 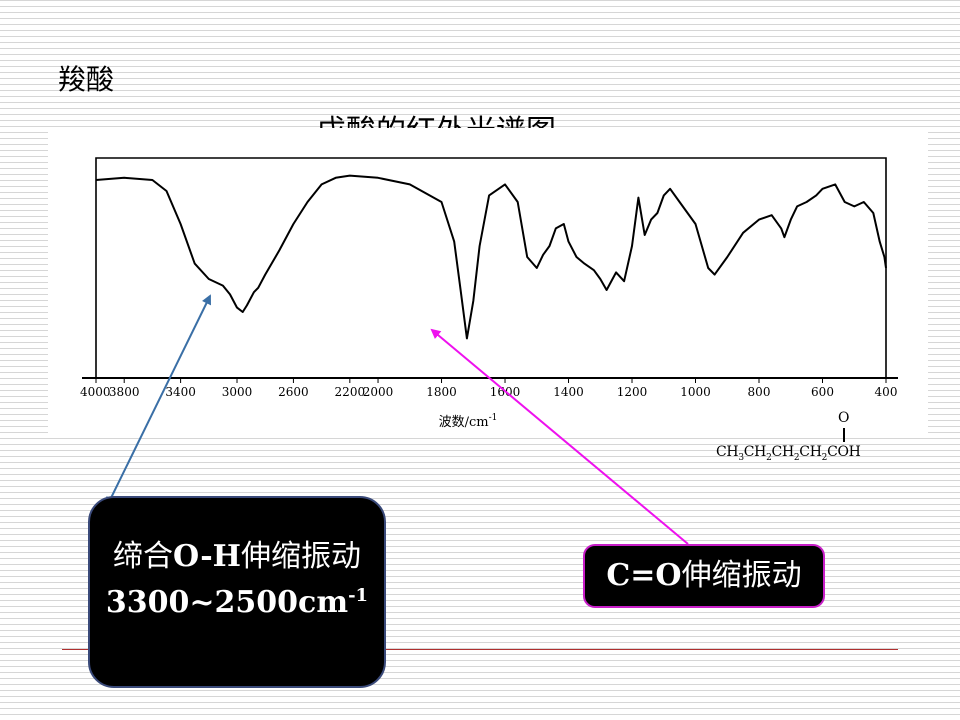 What do you see at coordinates (844, 435) in the screenshot?
I see `double-bond-mark` at bounding box center [844, 435].